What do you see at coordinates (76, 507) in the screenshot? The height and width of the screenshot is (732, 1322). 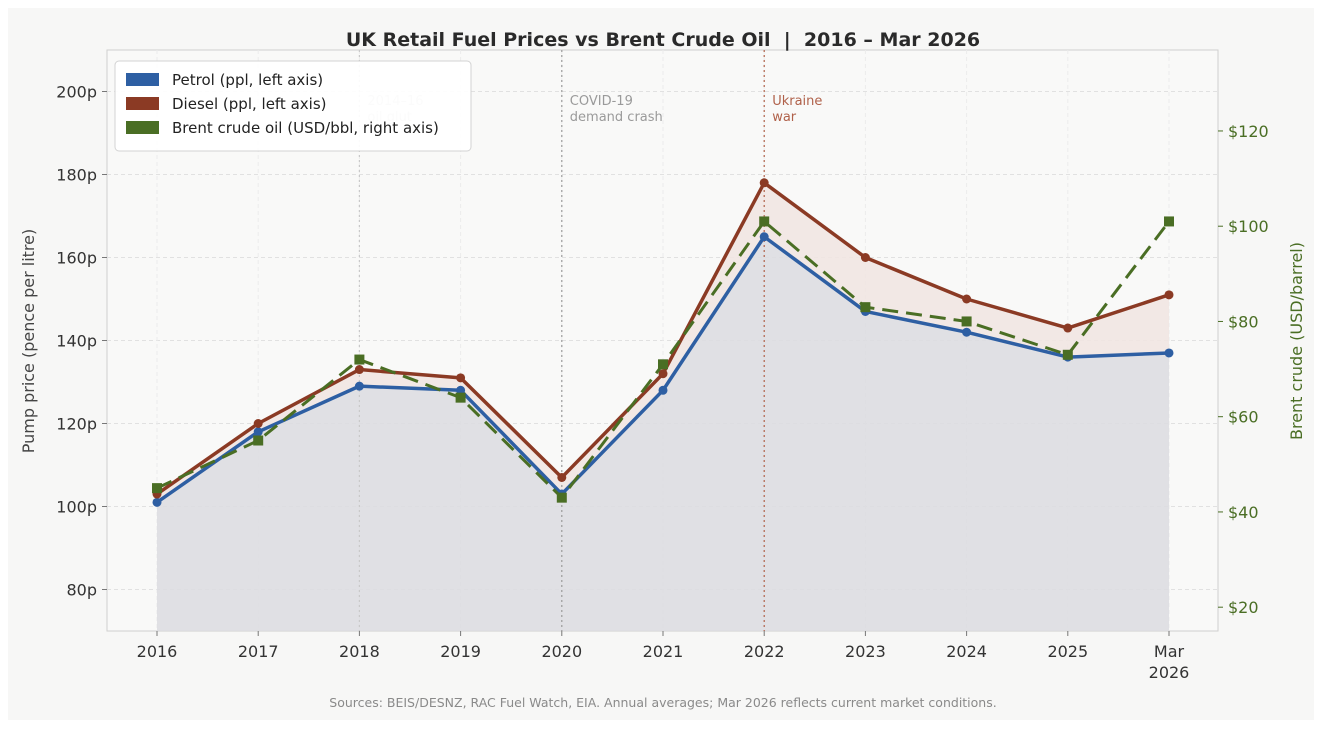 I see `y-tick-label: 100p` at bounding box center [76, 507].